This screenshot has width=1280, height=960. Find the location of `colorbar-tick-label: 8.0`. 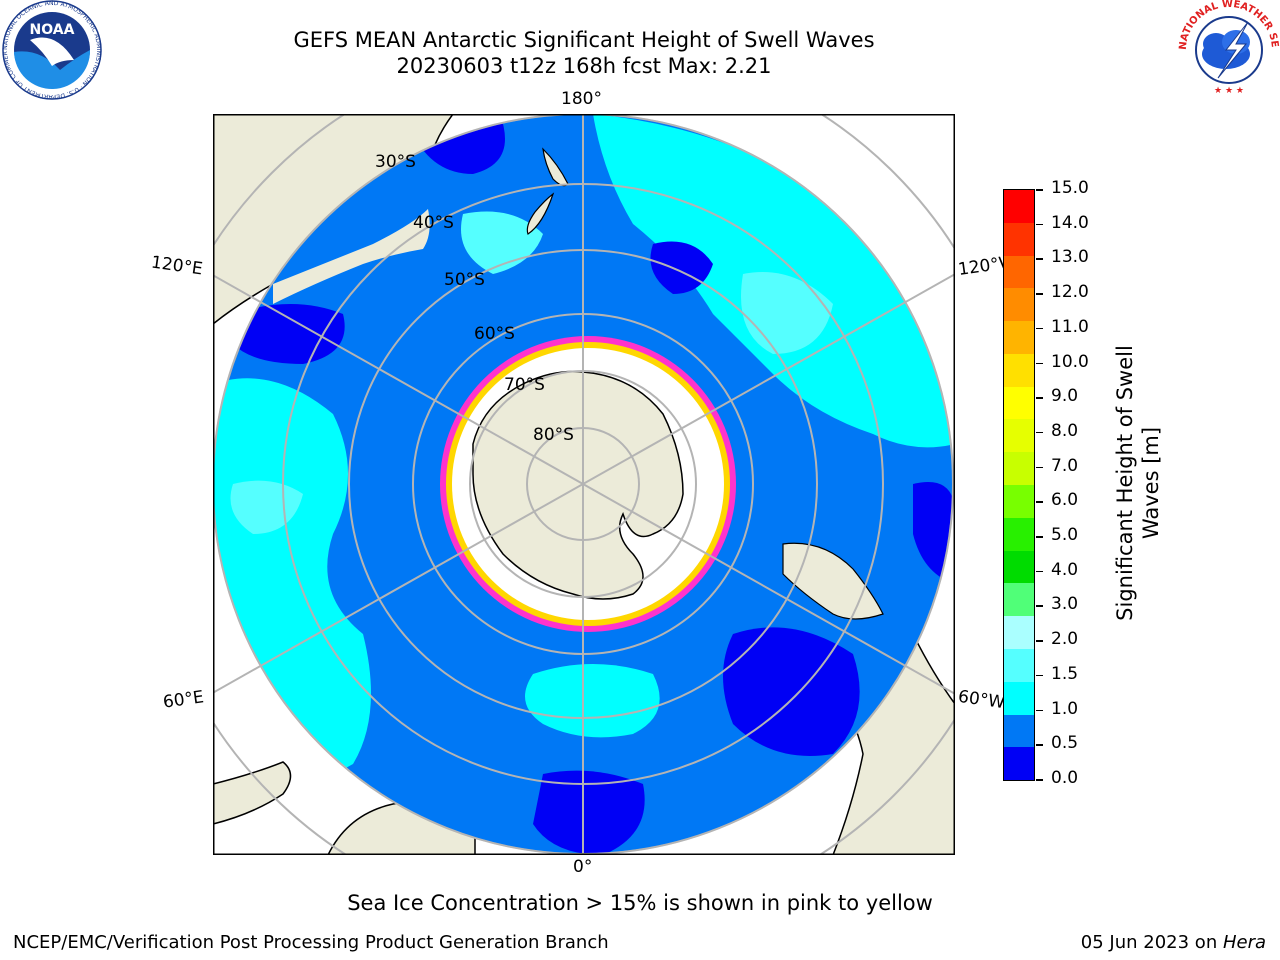

colorbar-tick-label: 8.0 is located at coordinates (1065, 430).